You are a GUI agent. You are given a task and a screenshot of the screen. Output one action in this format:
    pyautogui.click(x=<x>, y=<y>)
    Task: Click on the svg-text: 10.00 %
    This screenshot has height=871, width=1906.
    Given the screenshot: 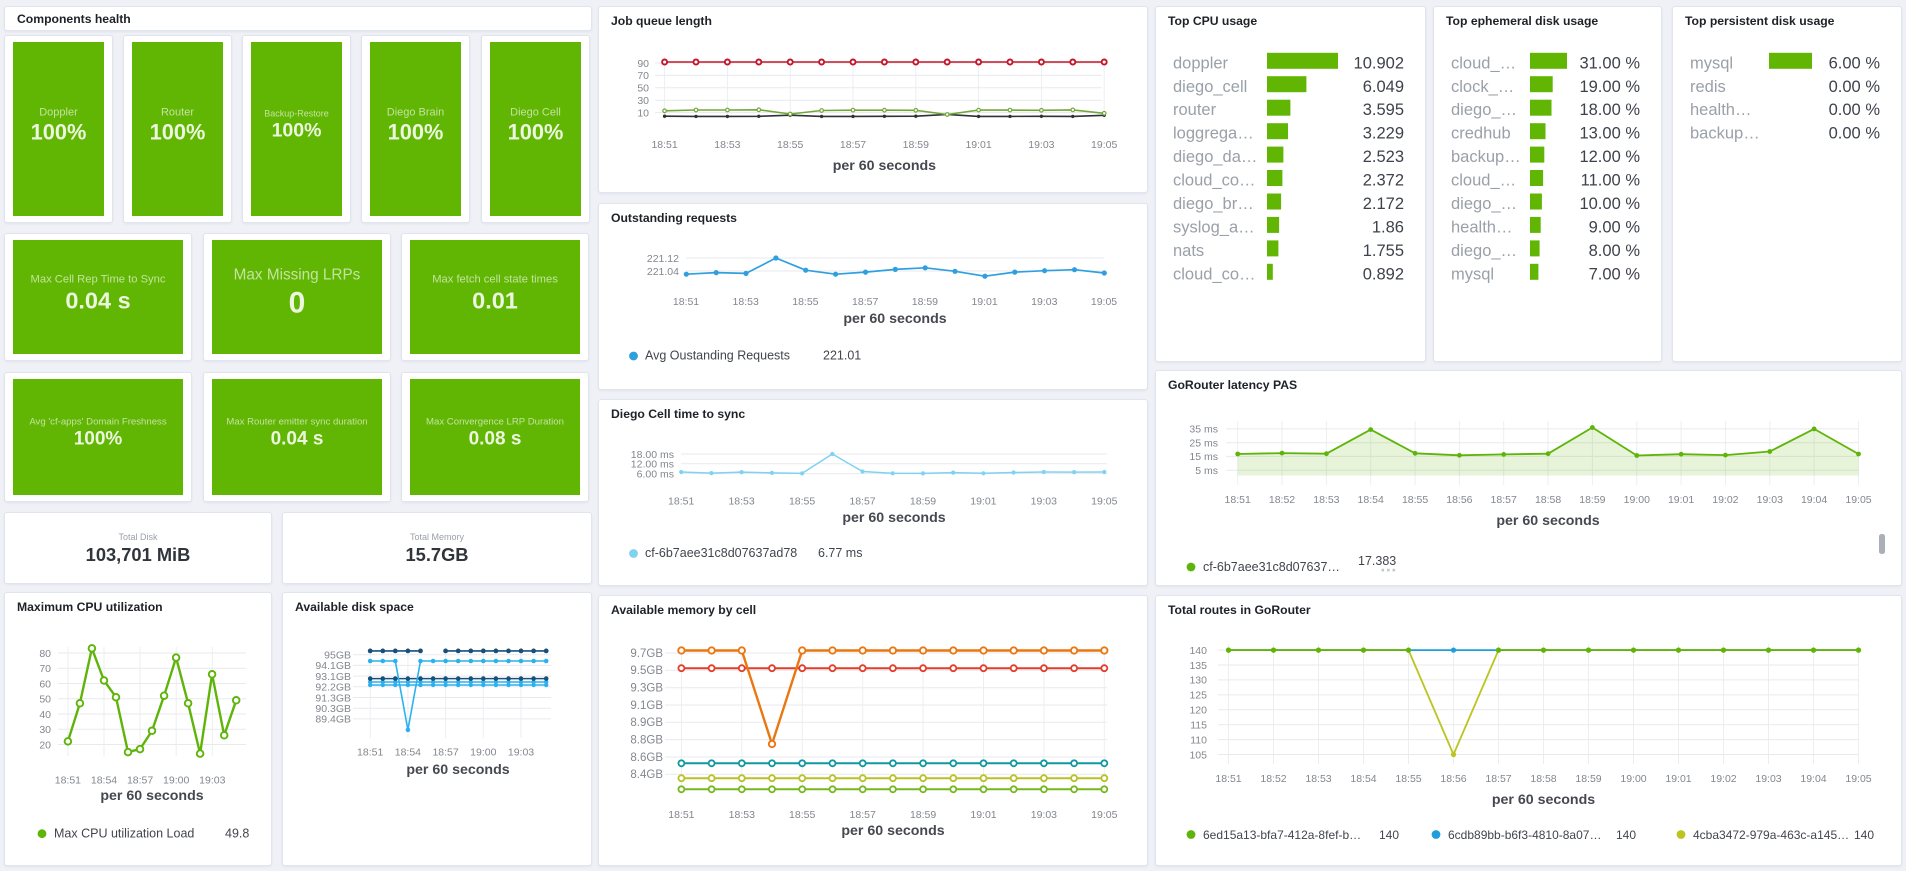 What is the action you would take?
    pyautogui.click(x=1609, y=204)
    